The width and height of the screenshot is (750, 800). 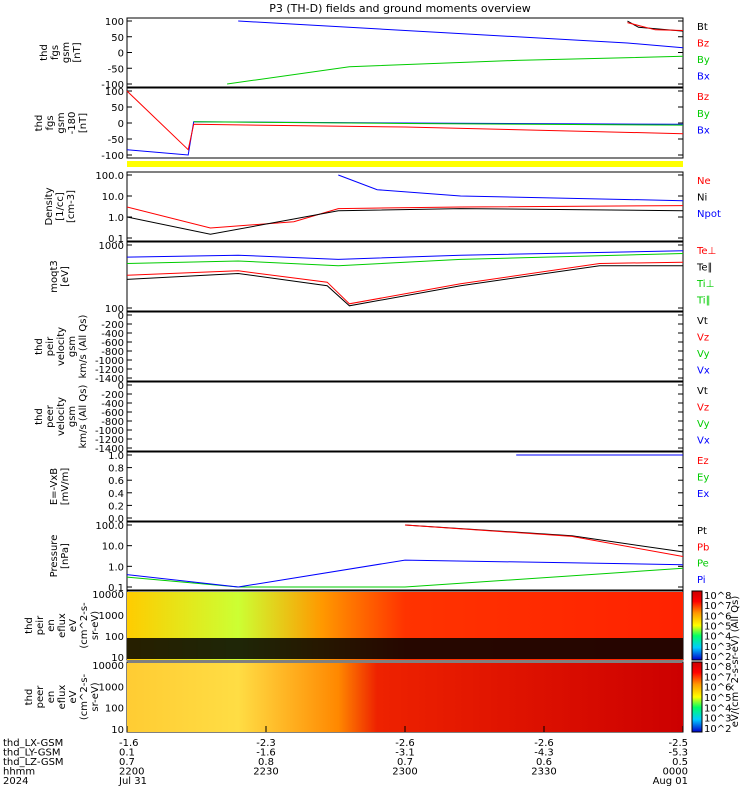 I want to click on x-row-label: thd_LZ-GSM, so click(x=33, y=762).